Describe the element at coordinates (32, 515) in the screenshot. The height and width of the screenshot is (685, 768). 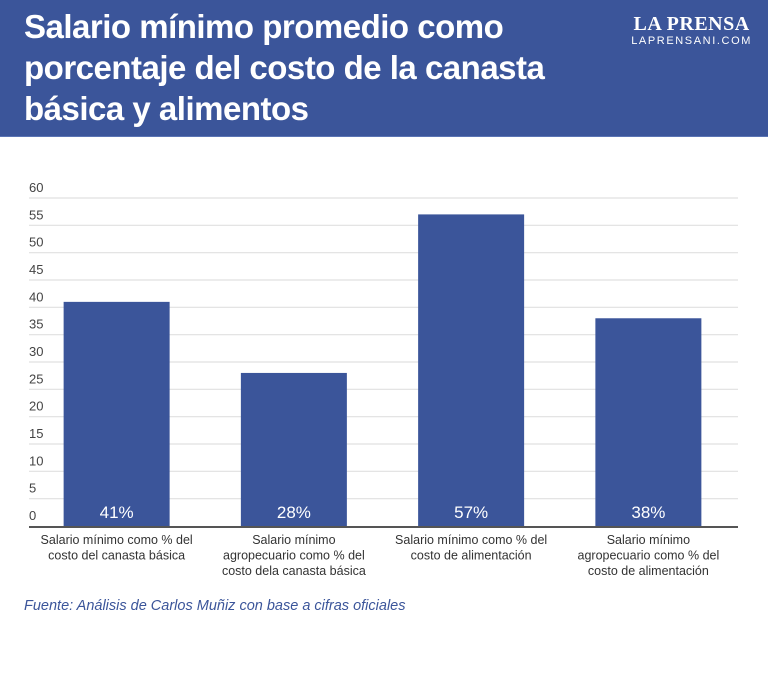
I see `y-tick-label: 0` at that location.